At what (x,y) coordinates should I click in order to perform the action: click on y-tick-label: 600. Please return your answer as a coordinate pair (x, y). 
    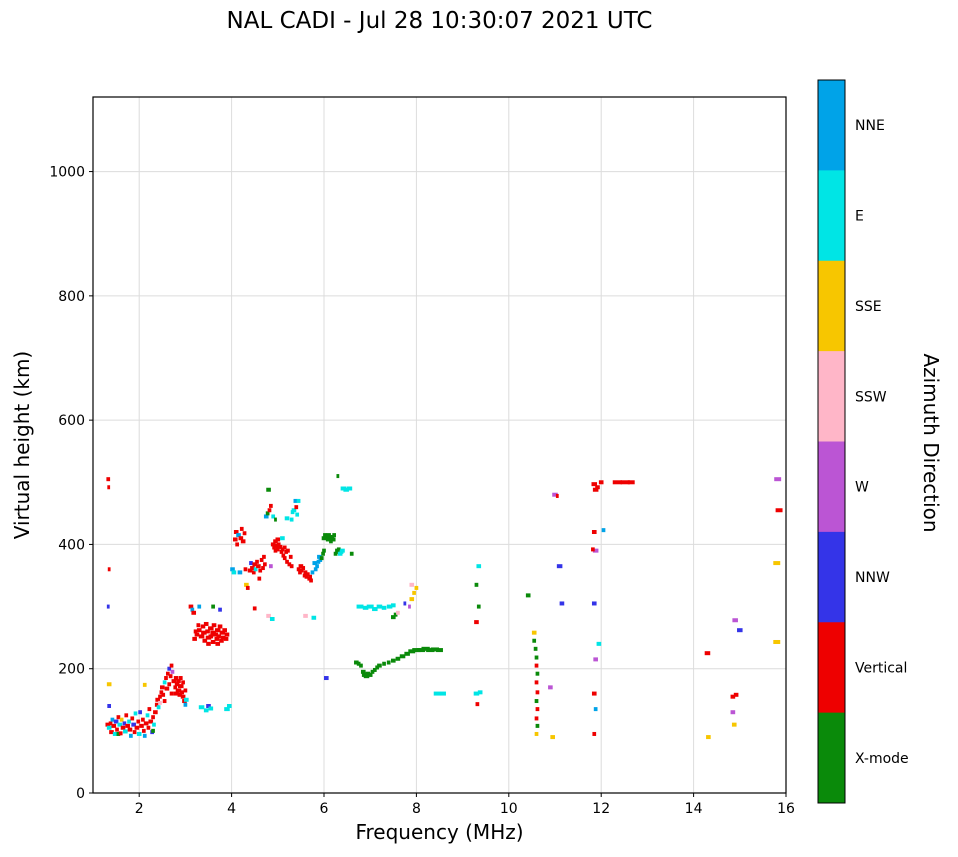
    Looking at the image, I should click on (71, 421).